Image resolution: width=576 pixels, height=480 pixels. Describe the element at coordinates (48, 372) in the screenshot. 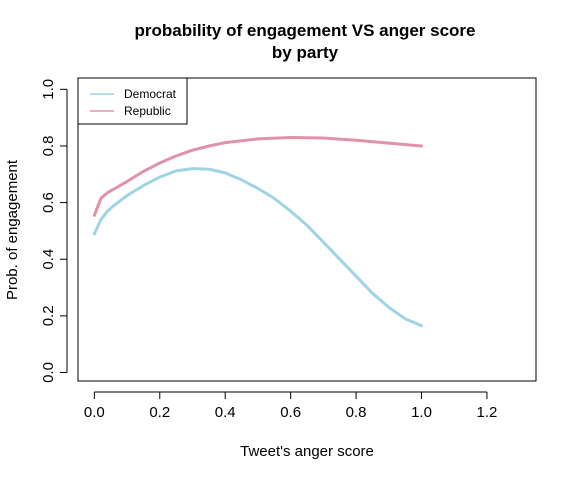

I see `y-tick-label: 0.0` at that location.